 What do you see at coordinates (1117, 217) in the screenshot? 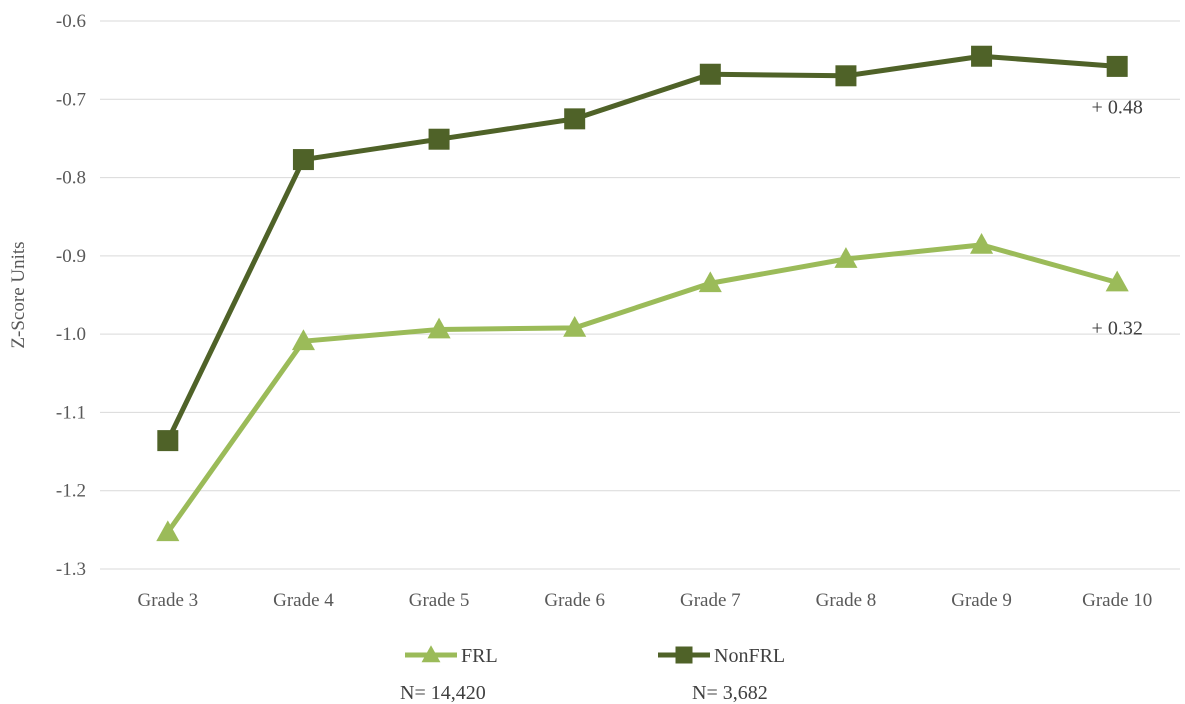
I see `annotations: + 0.32 + 0.48` at bounding box center [1117, 217].